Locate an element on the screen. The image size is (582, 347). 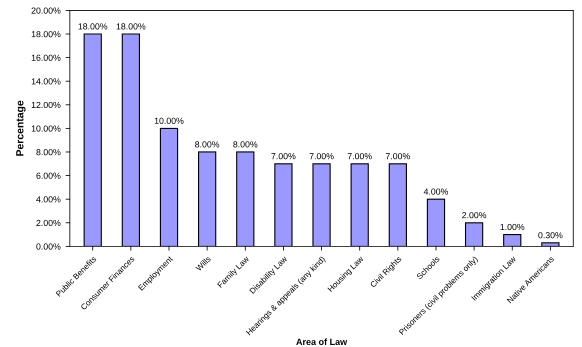
y-tick-label: 8.00% is located at coordinates (48, 152).